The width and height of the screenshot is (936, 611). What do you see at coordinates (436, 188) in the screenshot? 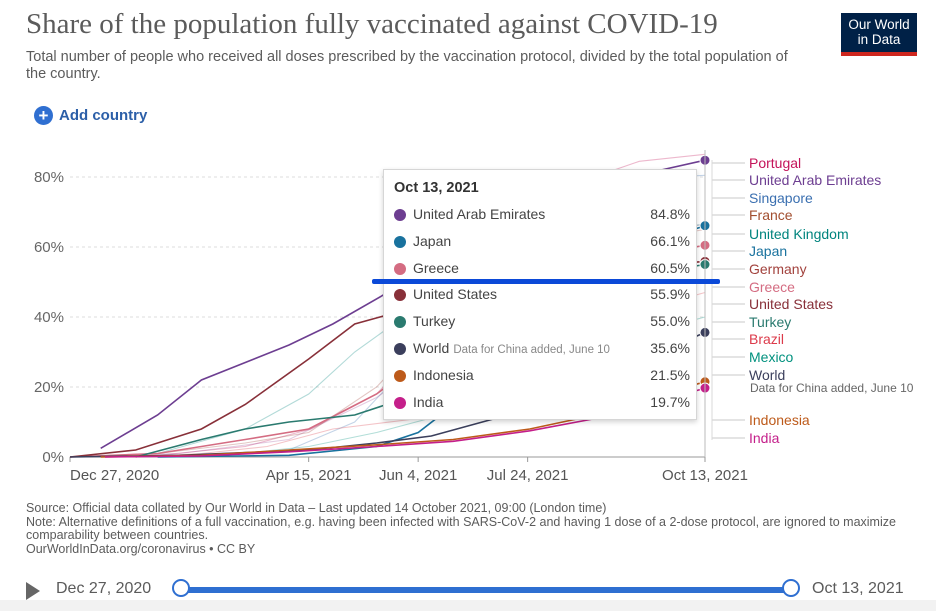
I see `tooltip-date: Oct 13, 2021` at bounding box center [436, 188].